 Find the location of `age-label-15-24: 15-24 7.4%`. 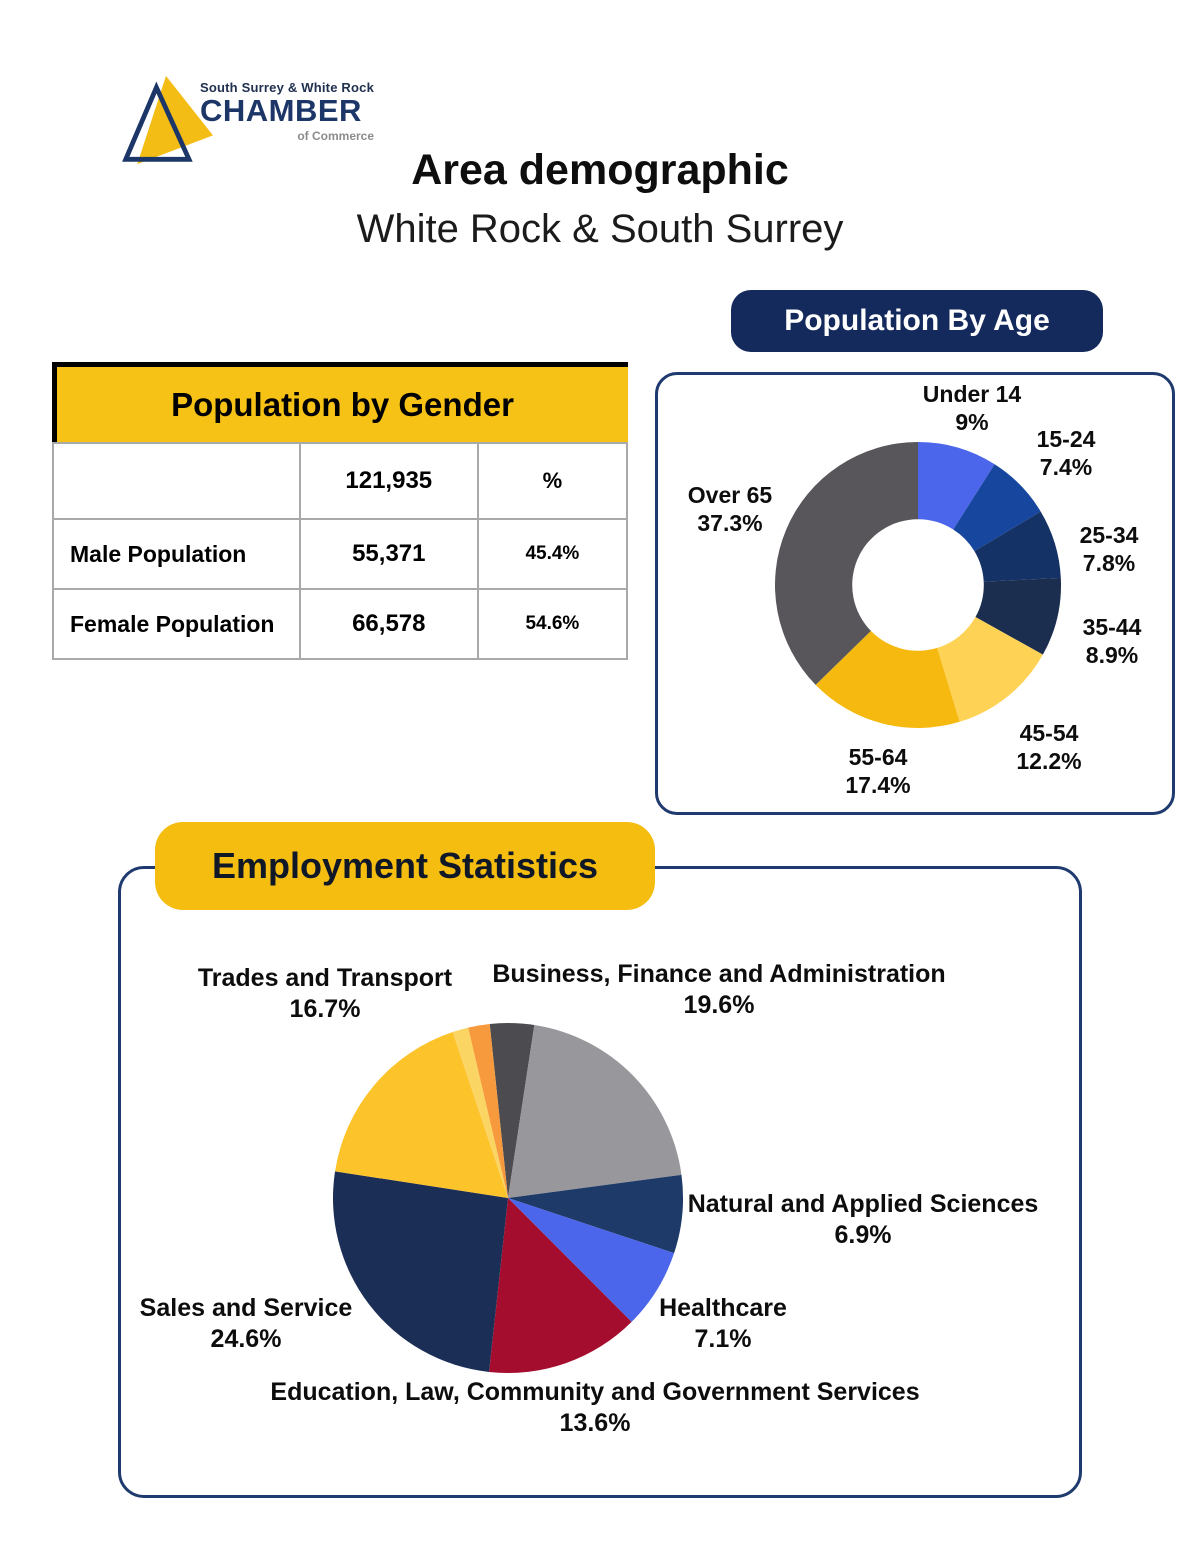

age-label-15-24: 15-24 7.4% is located at coordinates (1066, 453).